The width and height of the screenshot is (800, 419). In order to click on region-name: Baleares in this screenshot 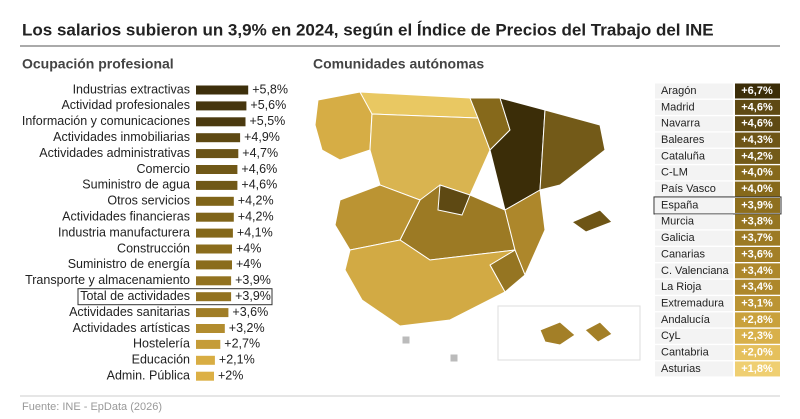, I will do `click(683, 140)`.